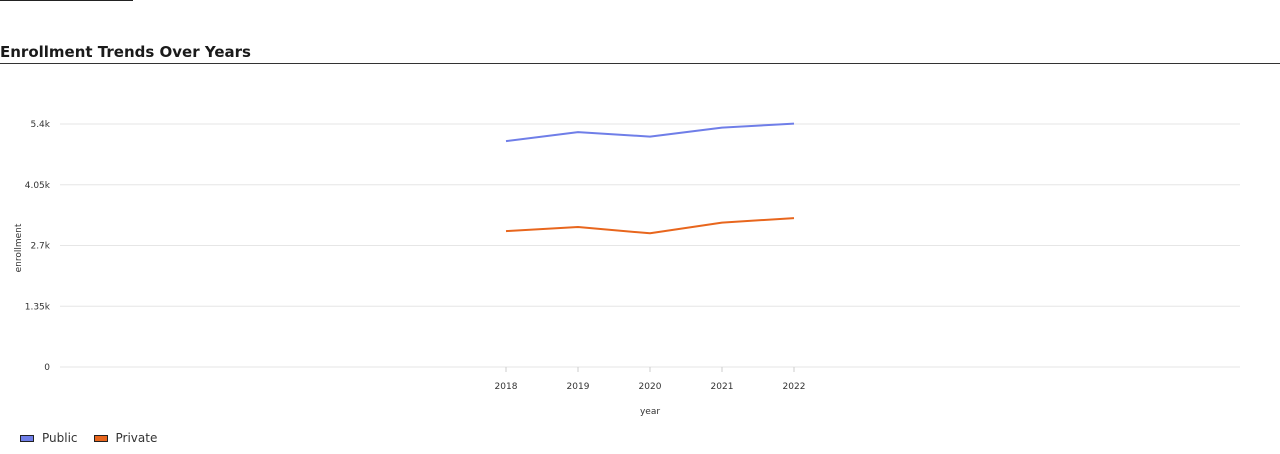 This screenshot has width=1280, height=454. What do you see at coordinates (40, 125) in the screenshot?
I see `y-tick-label: 5.4k` at bounding box center [40, 125].